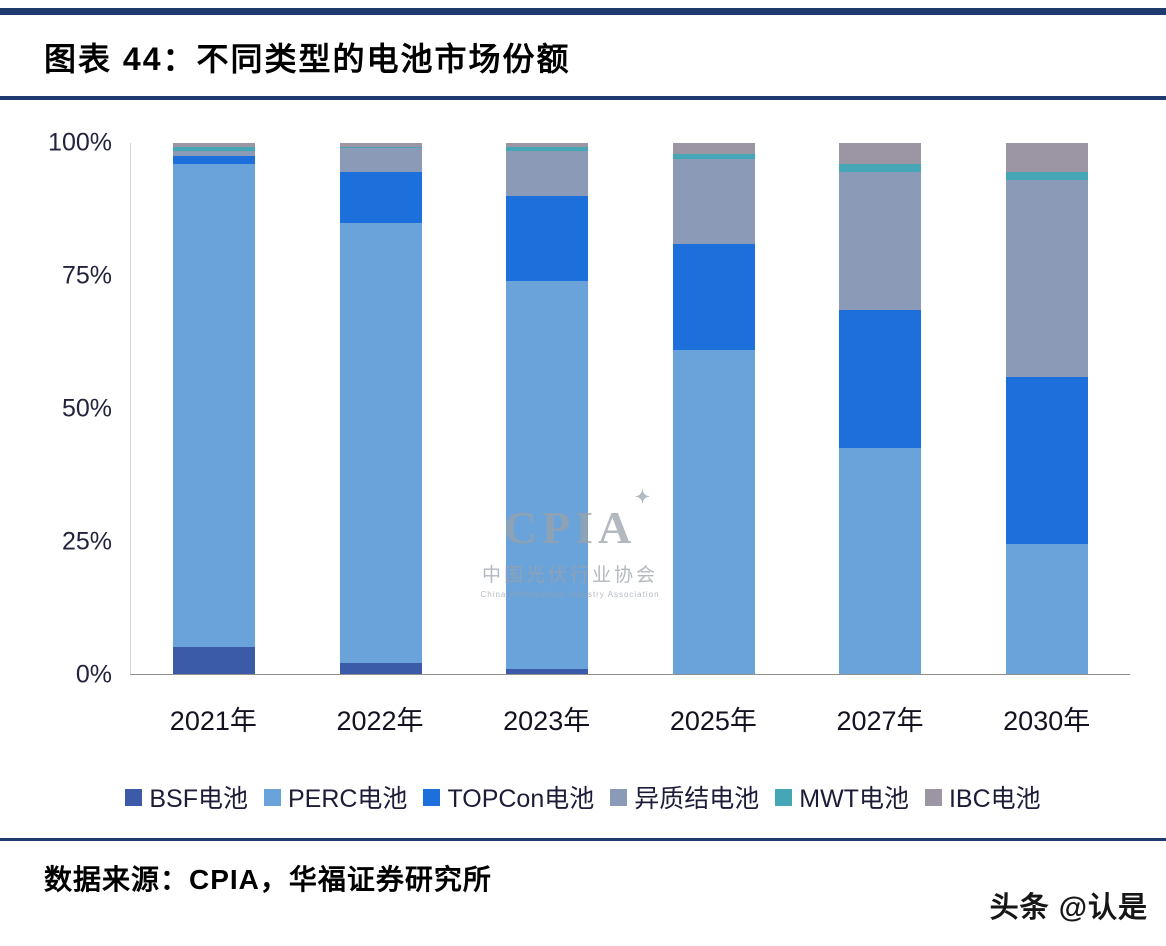 This screenshot has width=1166, height=946. What do you see at coordinates (307, 59) in the screenshot?
I see `page-title: 图表 44：不同类型的电池市场份额` at bounding box center [307, 59].